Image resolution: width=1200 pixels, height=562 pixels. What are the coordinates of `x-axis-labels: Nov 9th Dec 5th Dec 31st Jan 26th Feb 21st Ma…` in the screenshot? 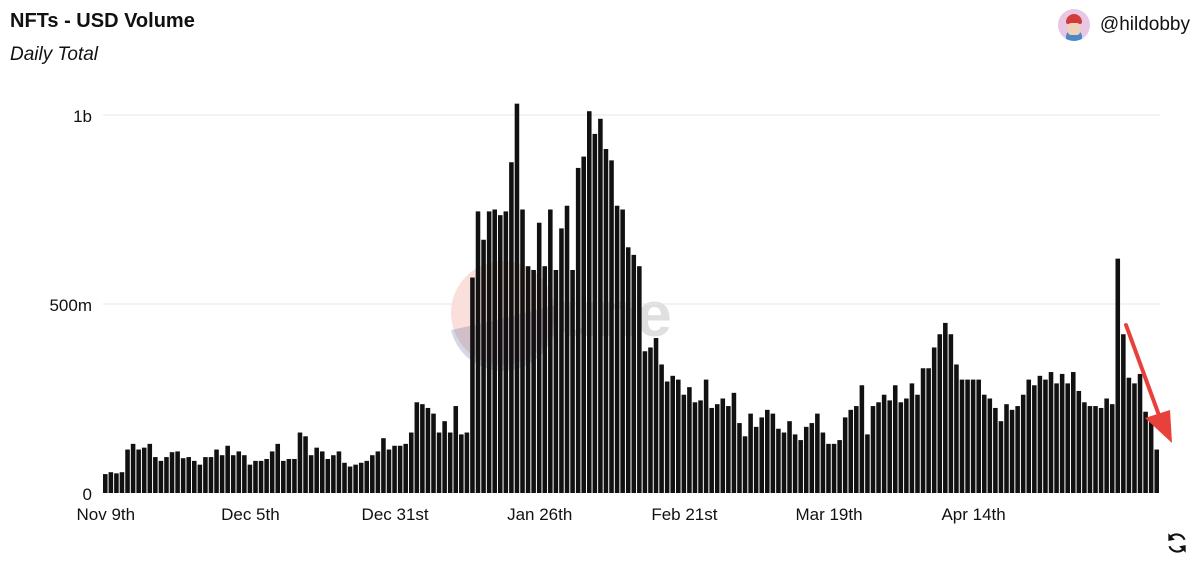 It's located at (541, 514).